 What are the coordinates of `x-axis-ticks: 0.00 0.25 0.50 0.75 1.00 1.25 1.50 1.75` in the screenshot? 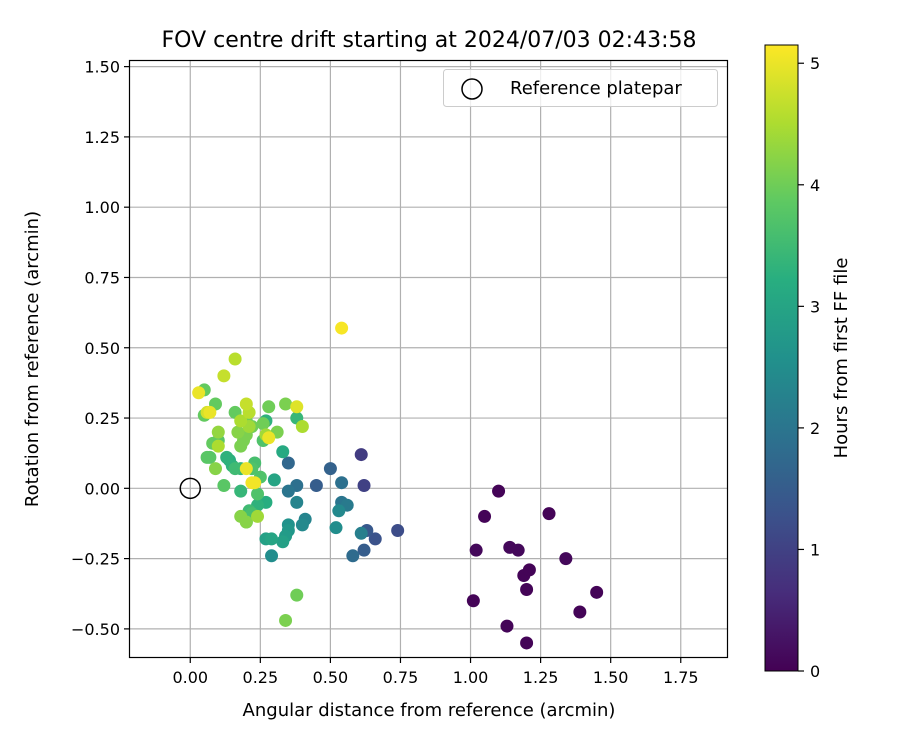 It's located at (435, 672).